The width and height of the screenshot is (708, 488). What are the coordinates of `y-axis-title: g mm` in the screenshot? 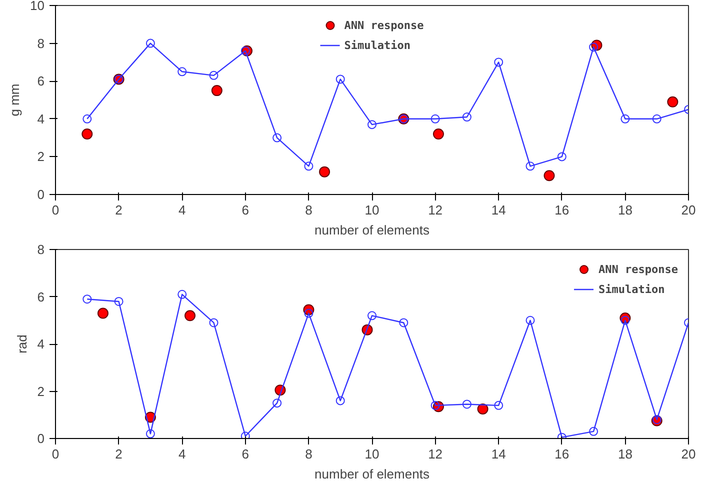 It's located at (14, 100).